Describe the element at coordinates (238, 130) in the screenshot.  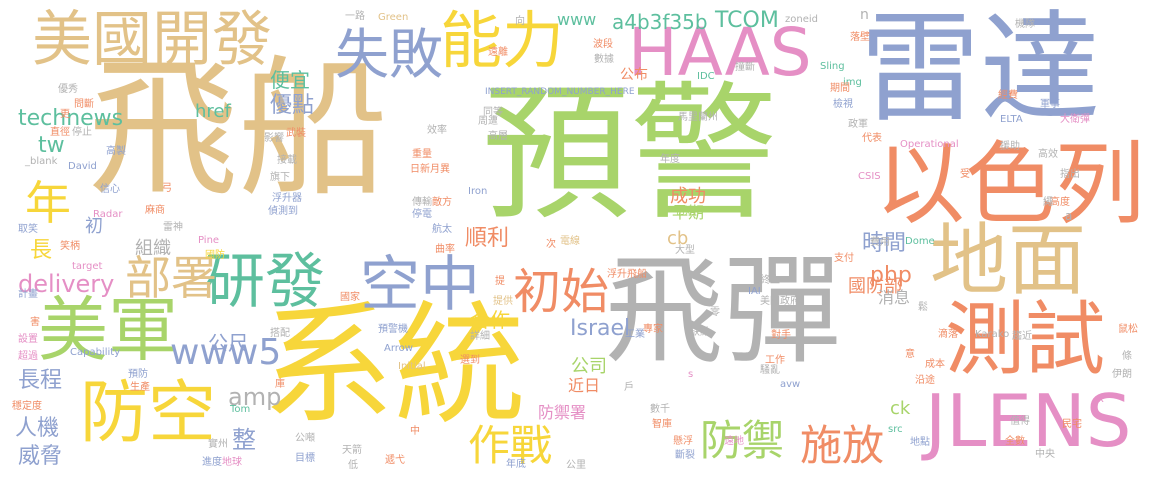
I see `cloud-word: 飛船` at that location.